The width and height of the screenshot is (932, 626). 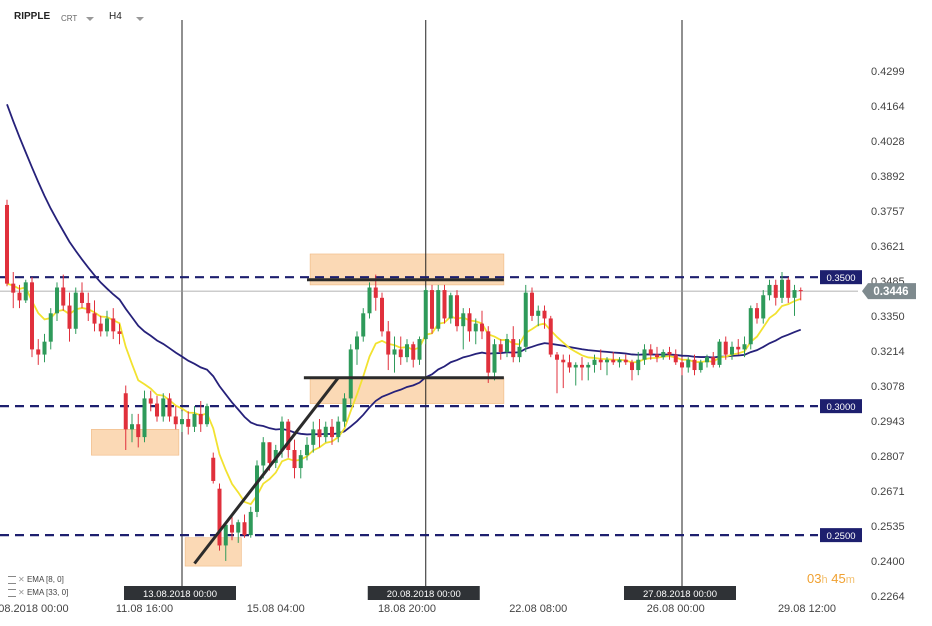 What do you see at coordinates (888, 597) in the screenshot?
I see `y-tick-label: 0.2264` at bounding box center [888, 597].